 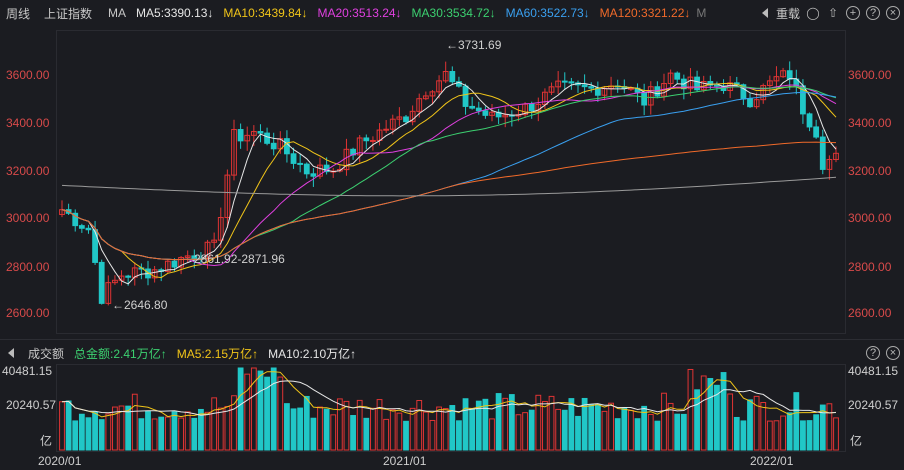 What do you see at coordinates (18, 13) in the screenshot?
I see `period-label: 周线` at bounding box center [18, 13].